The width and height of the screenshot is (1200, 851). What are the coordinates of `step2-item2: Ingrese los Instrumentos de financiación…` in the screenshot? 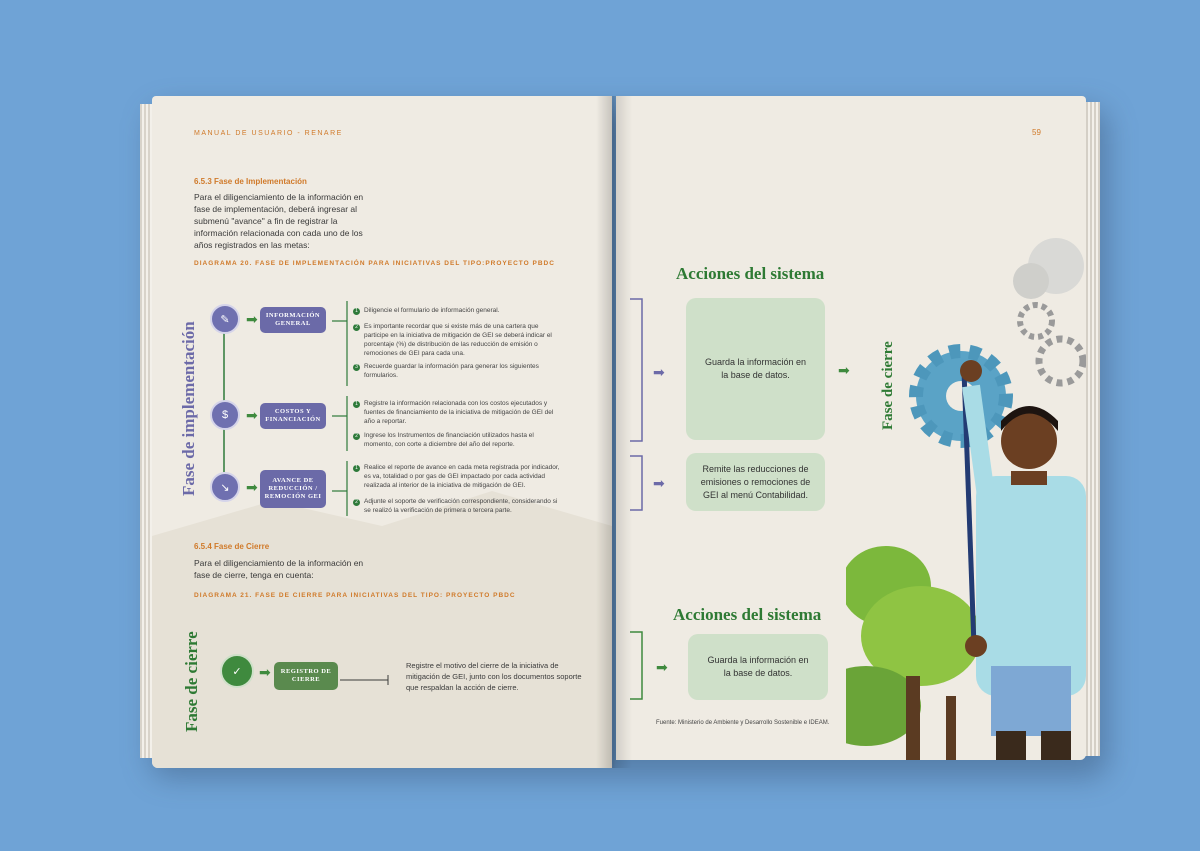 It's located at (449, 440).